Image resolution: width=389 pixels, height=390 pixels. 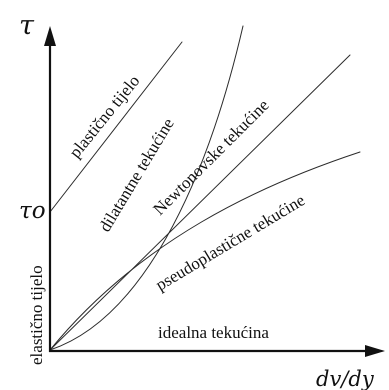 What do you see at coordinates (136, 175) in the screenshot?
I see `dilatant-label: dilatantne tekućine` at bounding box center [136, 175].